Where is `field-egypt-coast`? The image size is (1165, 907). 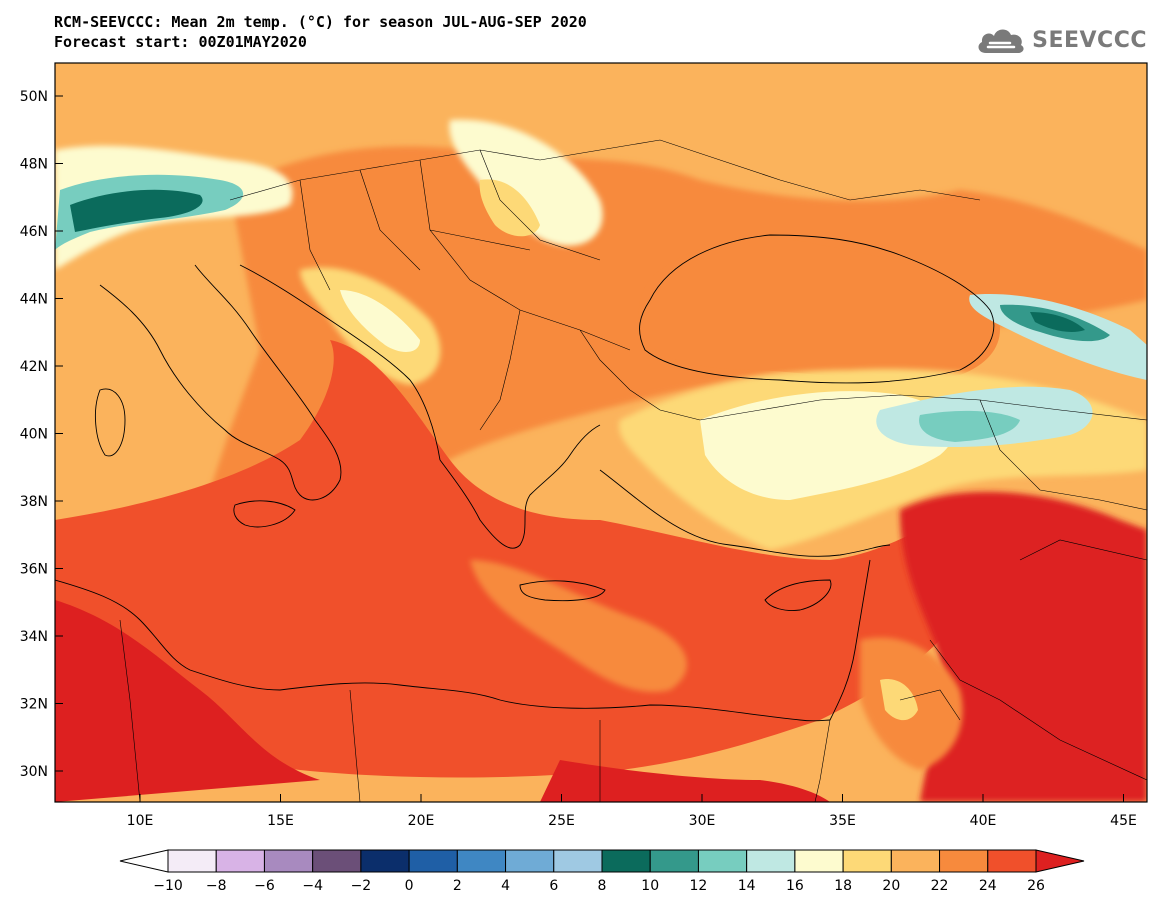
field-egypt-coast is located at coordinates (685, 781).